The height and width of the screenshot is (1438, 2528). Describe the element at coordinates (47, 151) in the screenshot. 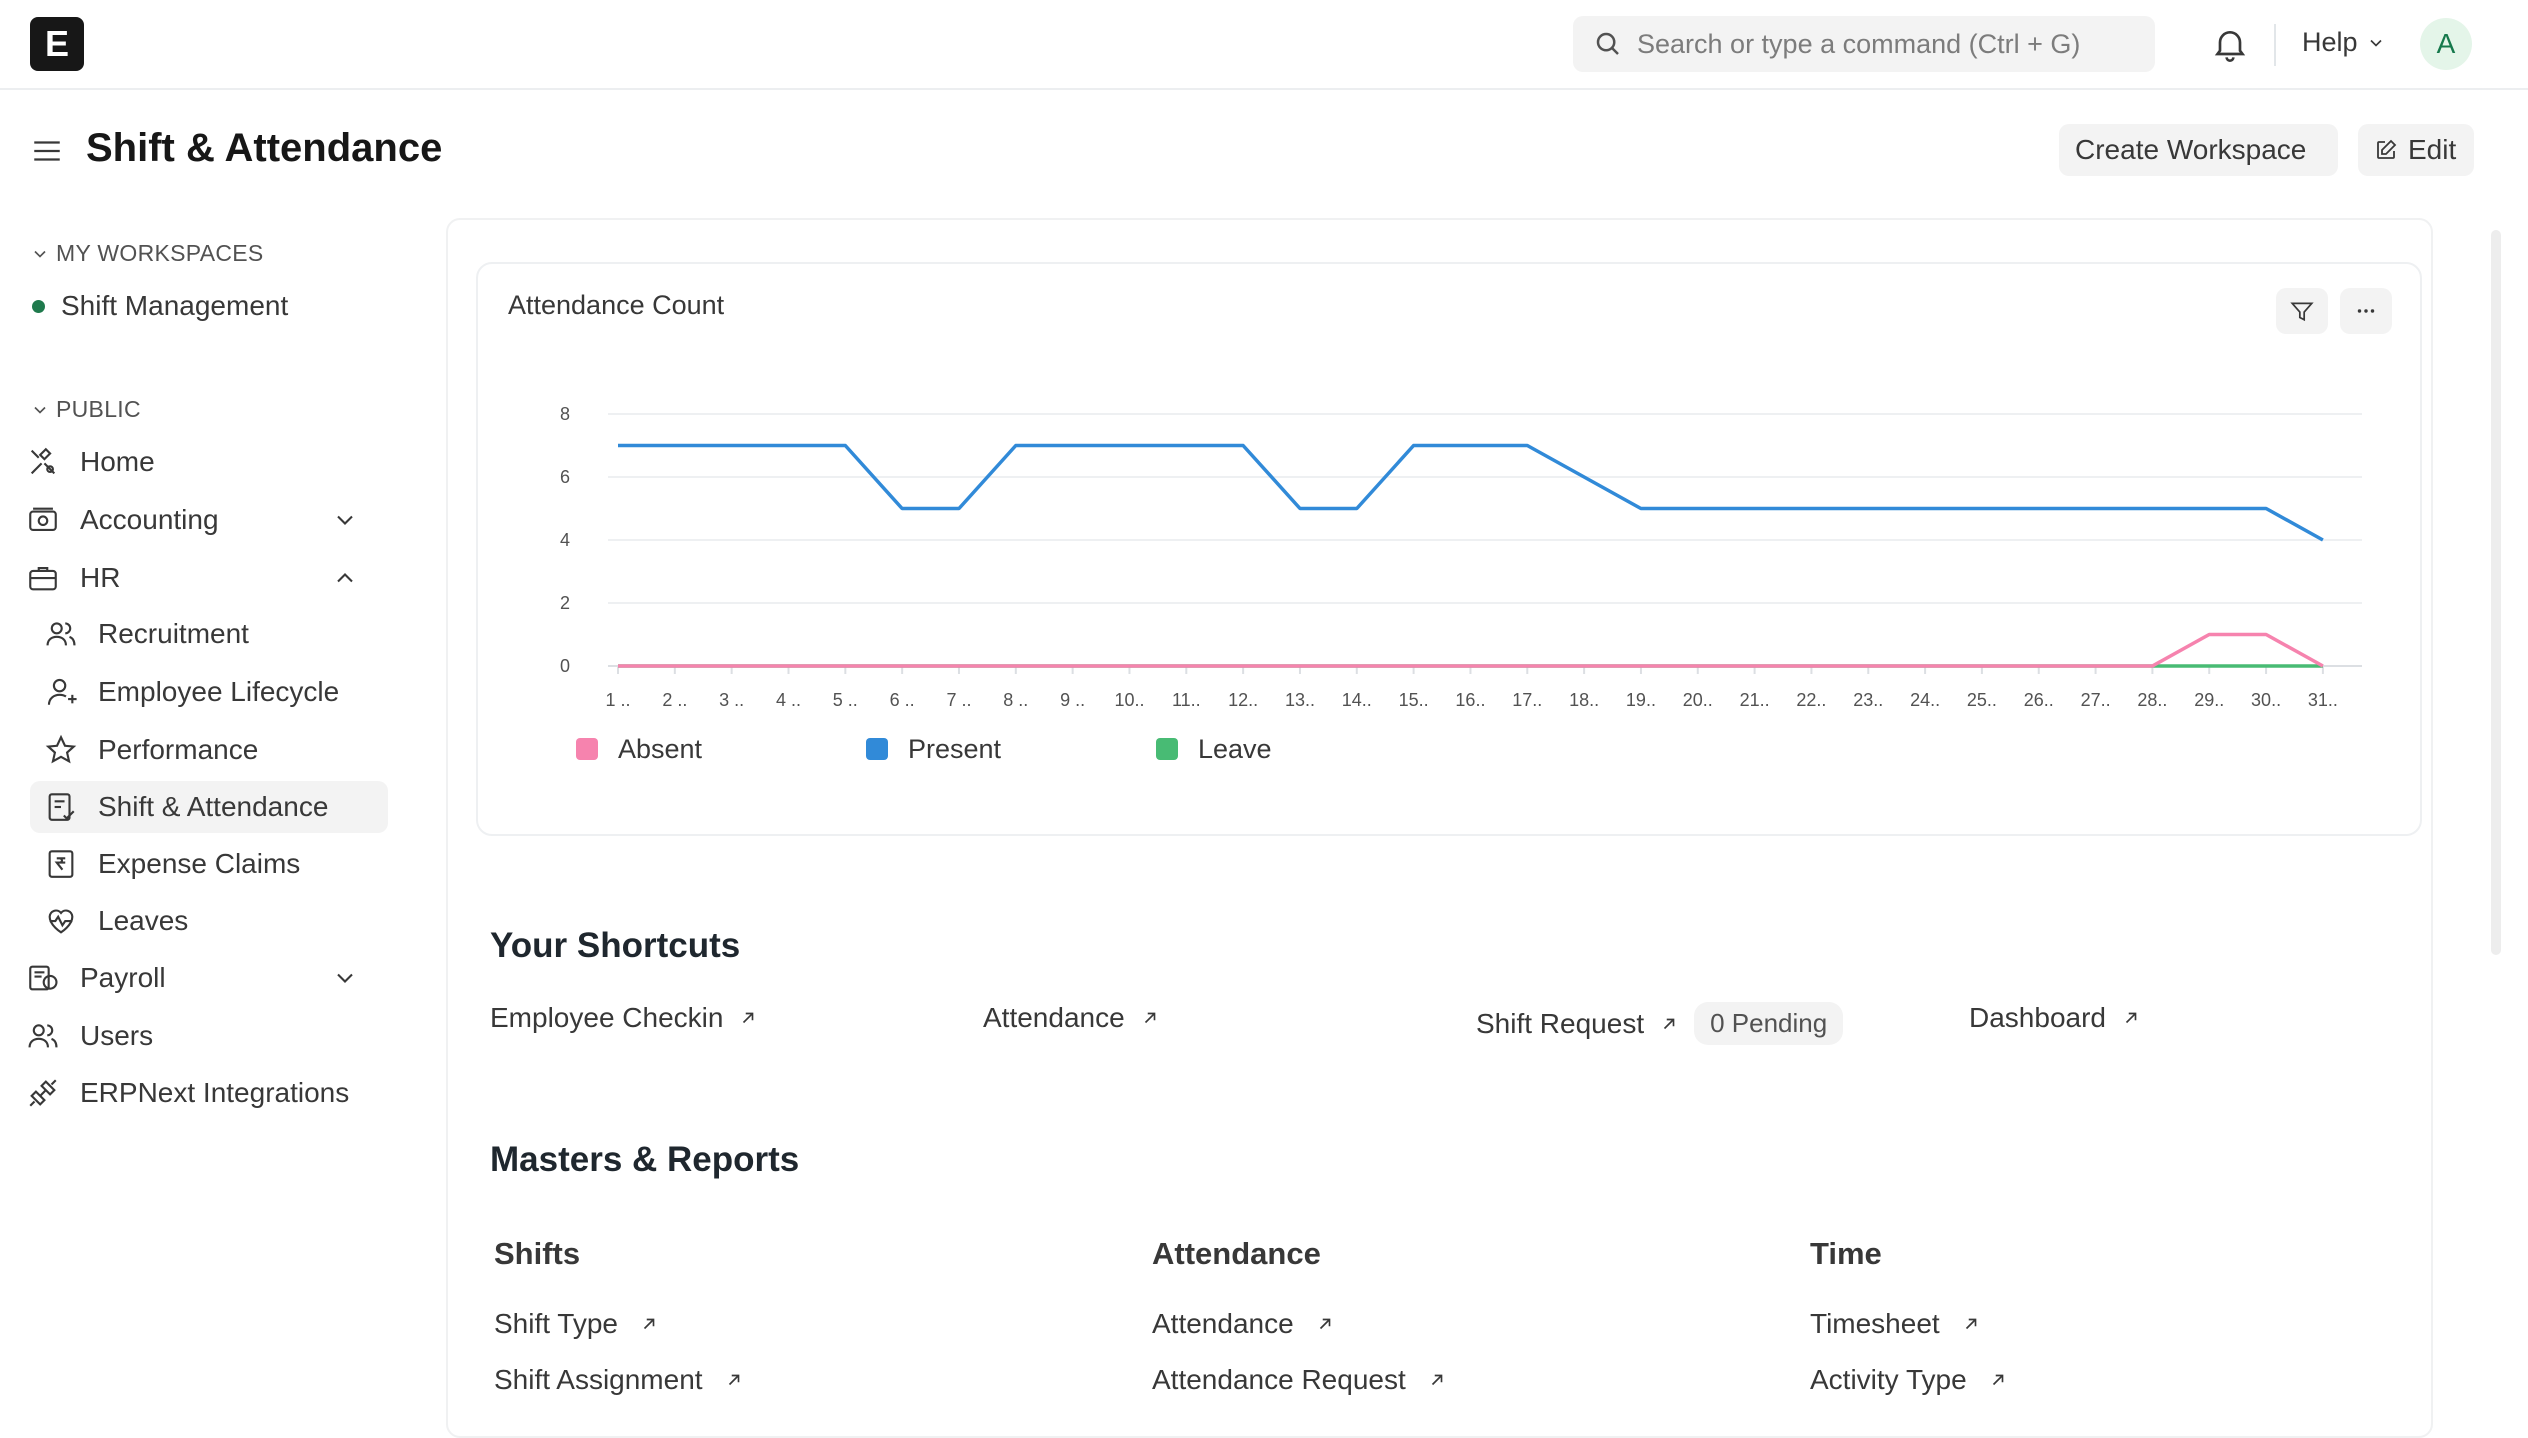

I see `hamburger-icon` at that location.